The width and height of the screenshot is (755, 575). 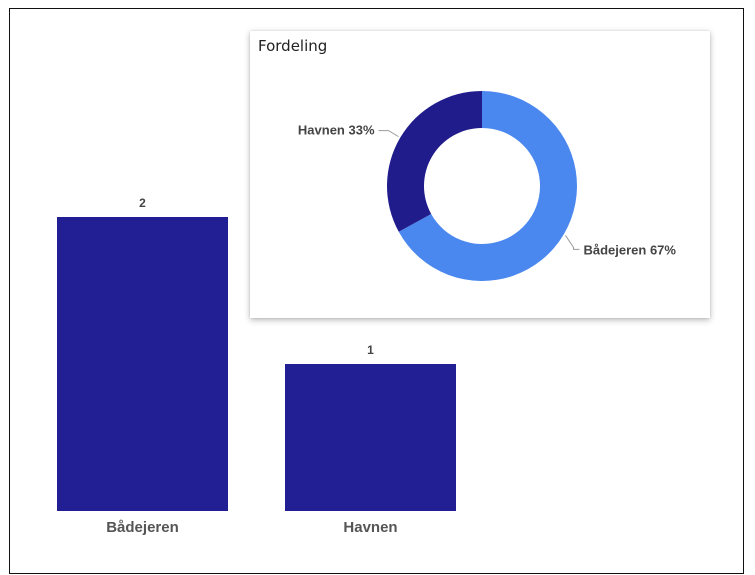 What do you see at coordinates (142, 203) in the screenshot?
I see `bar-value-label: 2` at bounding box center [142, 203].